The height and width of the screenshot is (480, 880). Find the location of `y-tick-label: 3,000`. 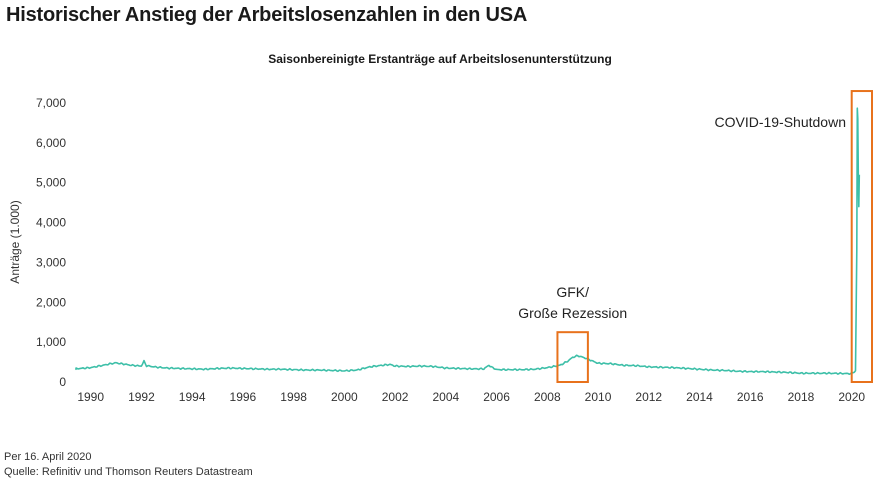

y-tick-label: 3,000 is located at coordinates (51, 262).